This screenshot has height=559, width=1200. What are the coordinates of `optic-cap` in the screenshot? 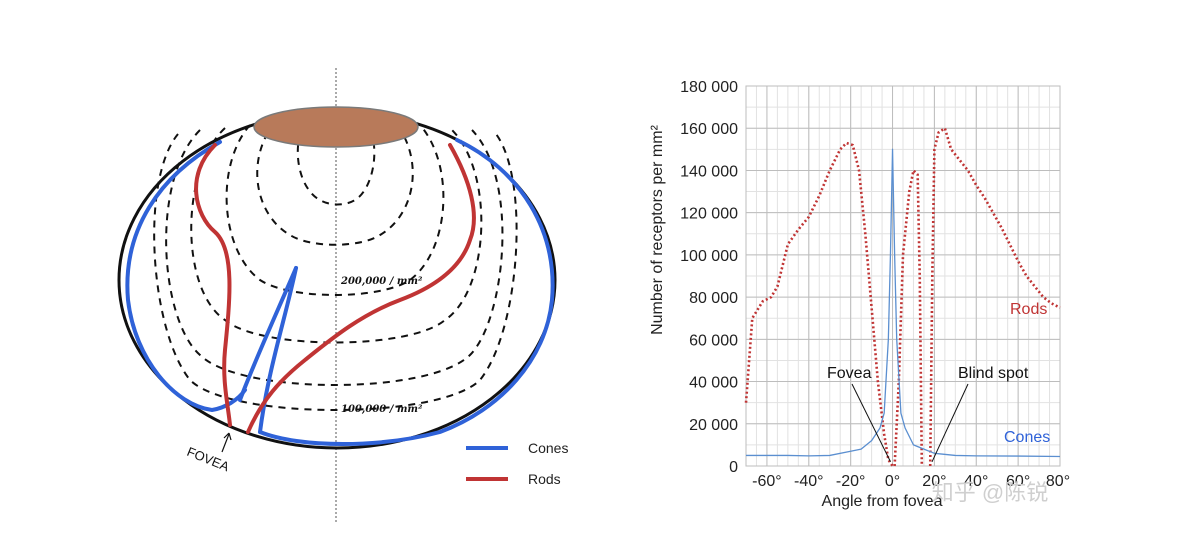 It's located at (336, 127).